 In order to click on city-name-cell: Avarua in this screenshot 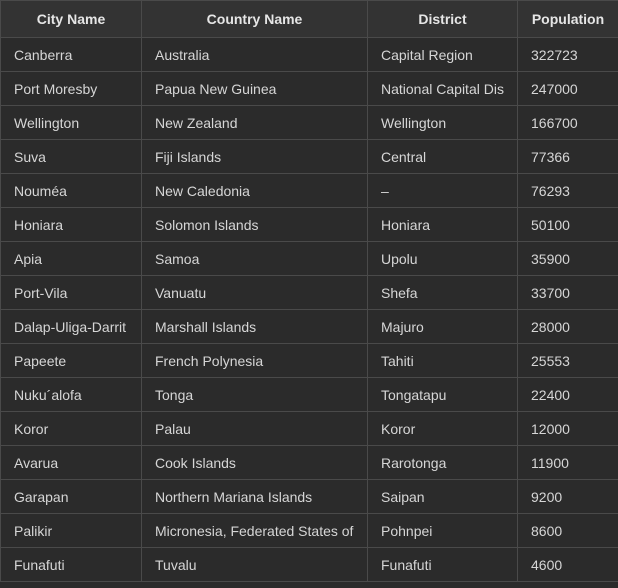, I will do `click(71, 462)`.